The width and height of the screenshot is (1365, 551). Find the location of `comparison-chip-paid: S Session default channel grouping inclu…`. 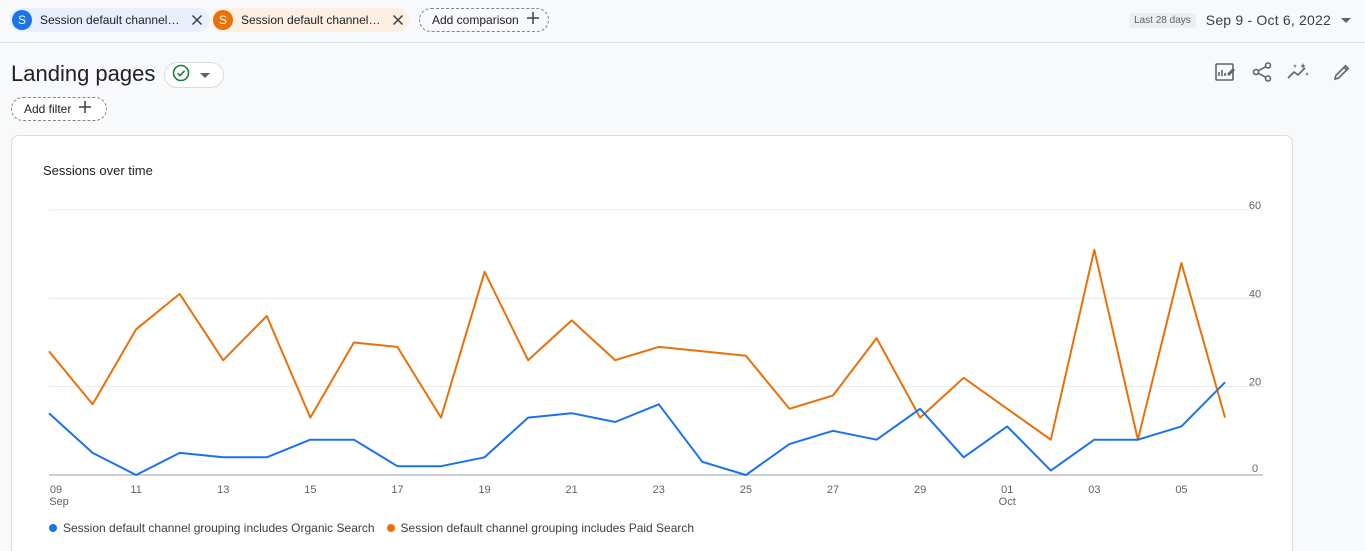

comparison-chip-paid: S Session default channel grouping inclu… is located at coordinates (310, 20).